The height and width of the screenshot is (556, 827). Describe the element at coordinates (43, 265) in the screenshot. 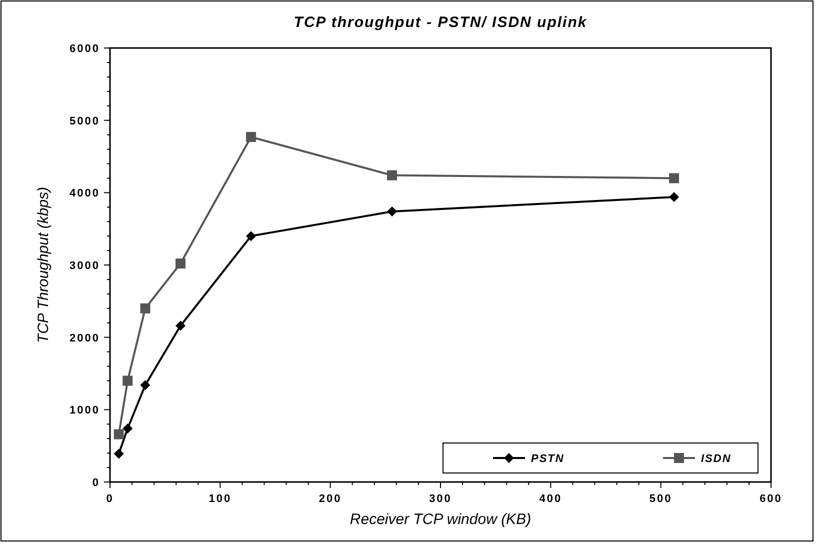

I see `y-axis-title: TCP Throughput (kbps)` at that location.